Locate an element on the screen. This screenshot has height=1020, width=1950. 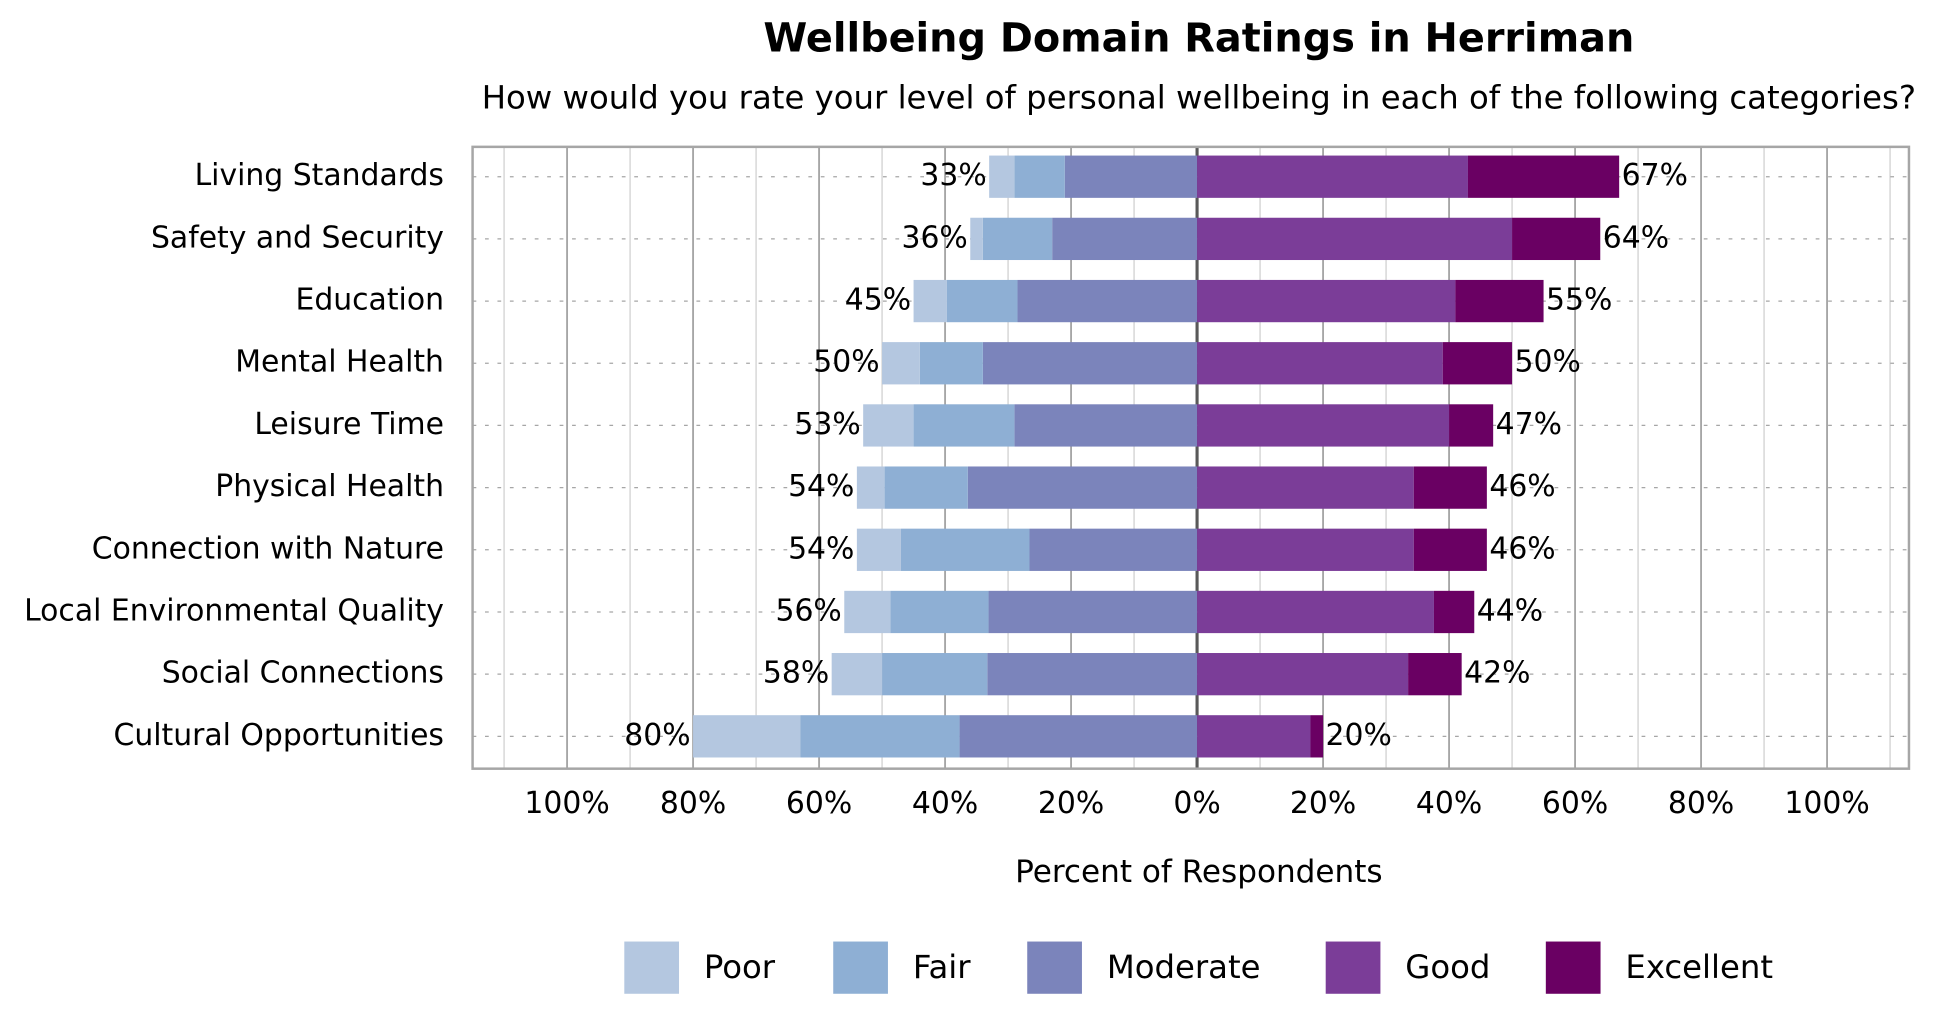
y-tick-label: Mental Health is located at coordinates (339, 362).